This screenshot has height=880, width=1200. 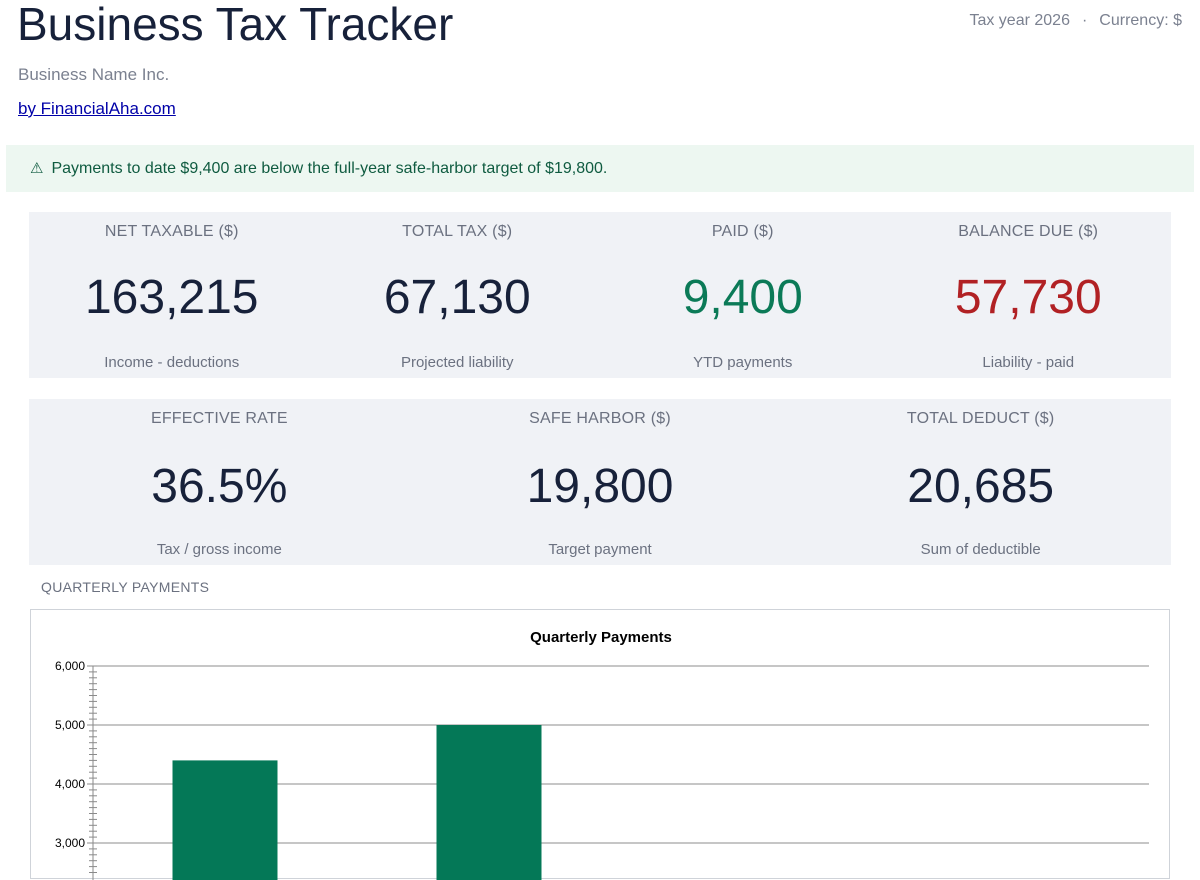 What do you see at coordinates (70, 784) in the screenshot?
I see `y-tick-label: 4,000` at bounding box center [70, 784].